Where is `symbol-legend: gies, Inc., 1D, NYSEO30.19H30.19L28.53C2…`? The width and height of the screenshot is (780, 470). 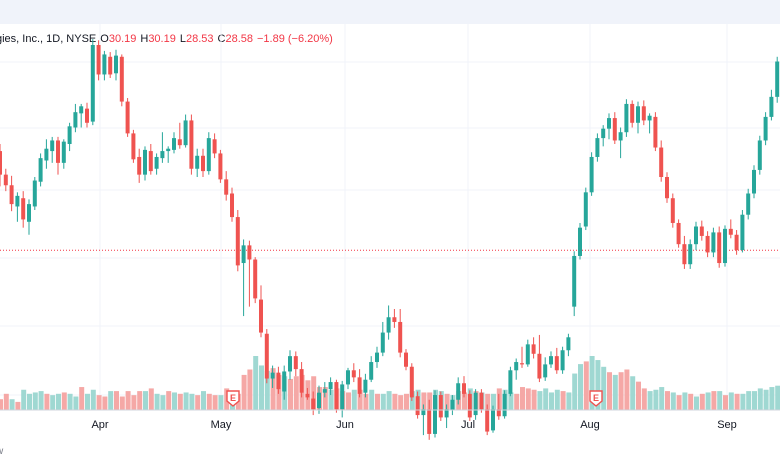
symbol-legend: gies, Inc., 1D, NYSEO30.19H30.19L28.53C2… is located at coordinates (166, 39).